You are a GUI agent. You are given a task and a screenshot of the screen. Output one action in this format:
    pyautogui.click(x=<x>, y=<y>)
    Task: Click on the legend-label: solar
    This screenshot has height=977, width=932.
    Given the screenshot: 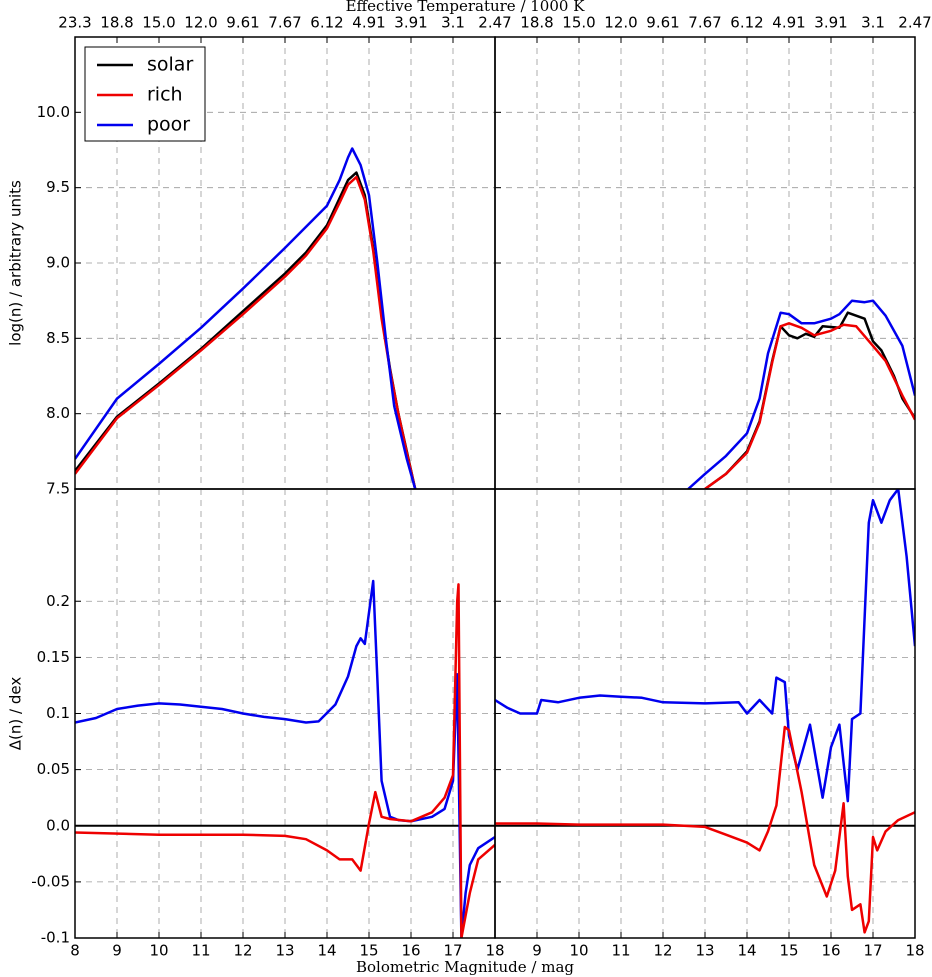 What is the action you would take?
    pyautogui.click(x=170, y=65)
    